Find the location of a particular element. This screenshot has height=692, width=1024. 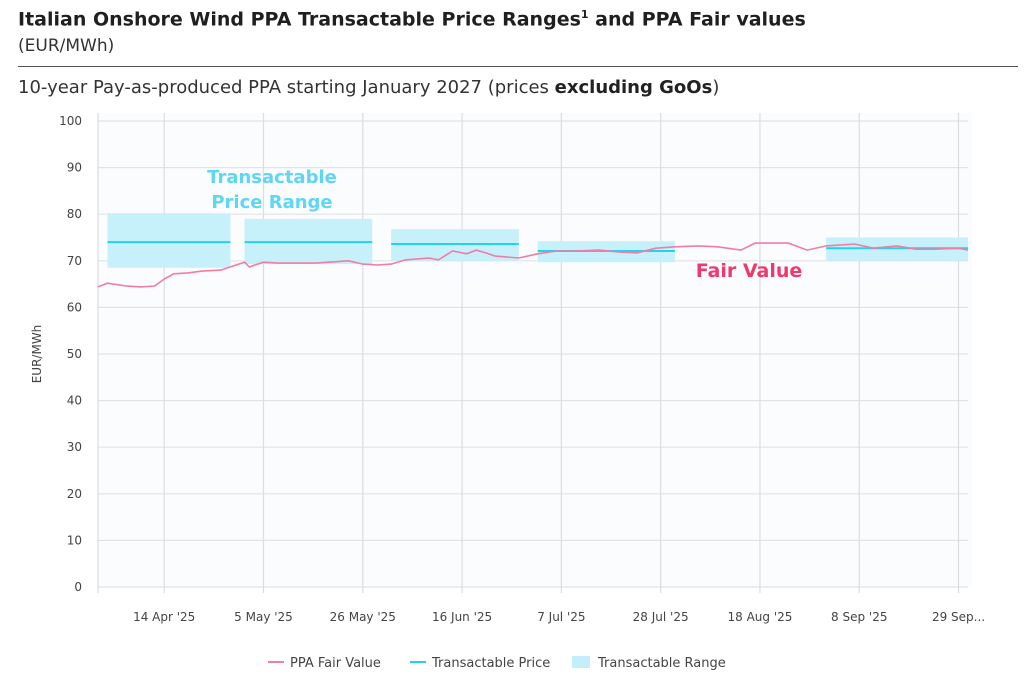

y-tick-label: 0 is located at coordinates (78, 587).